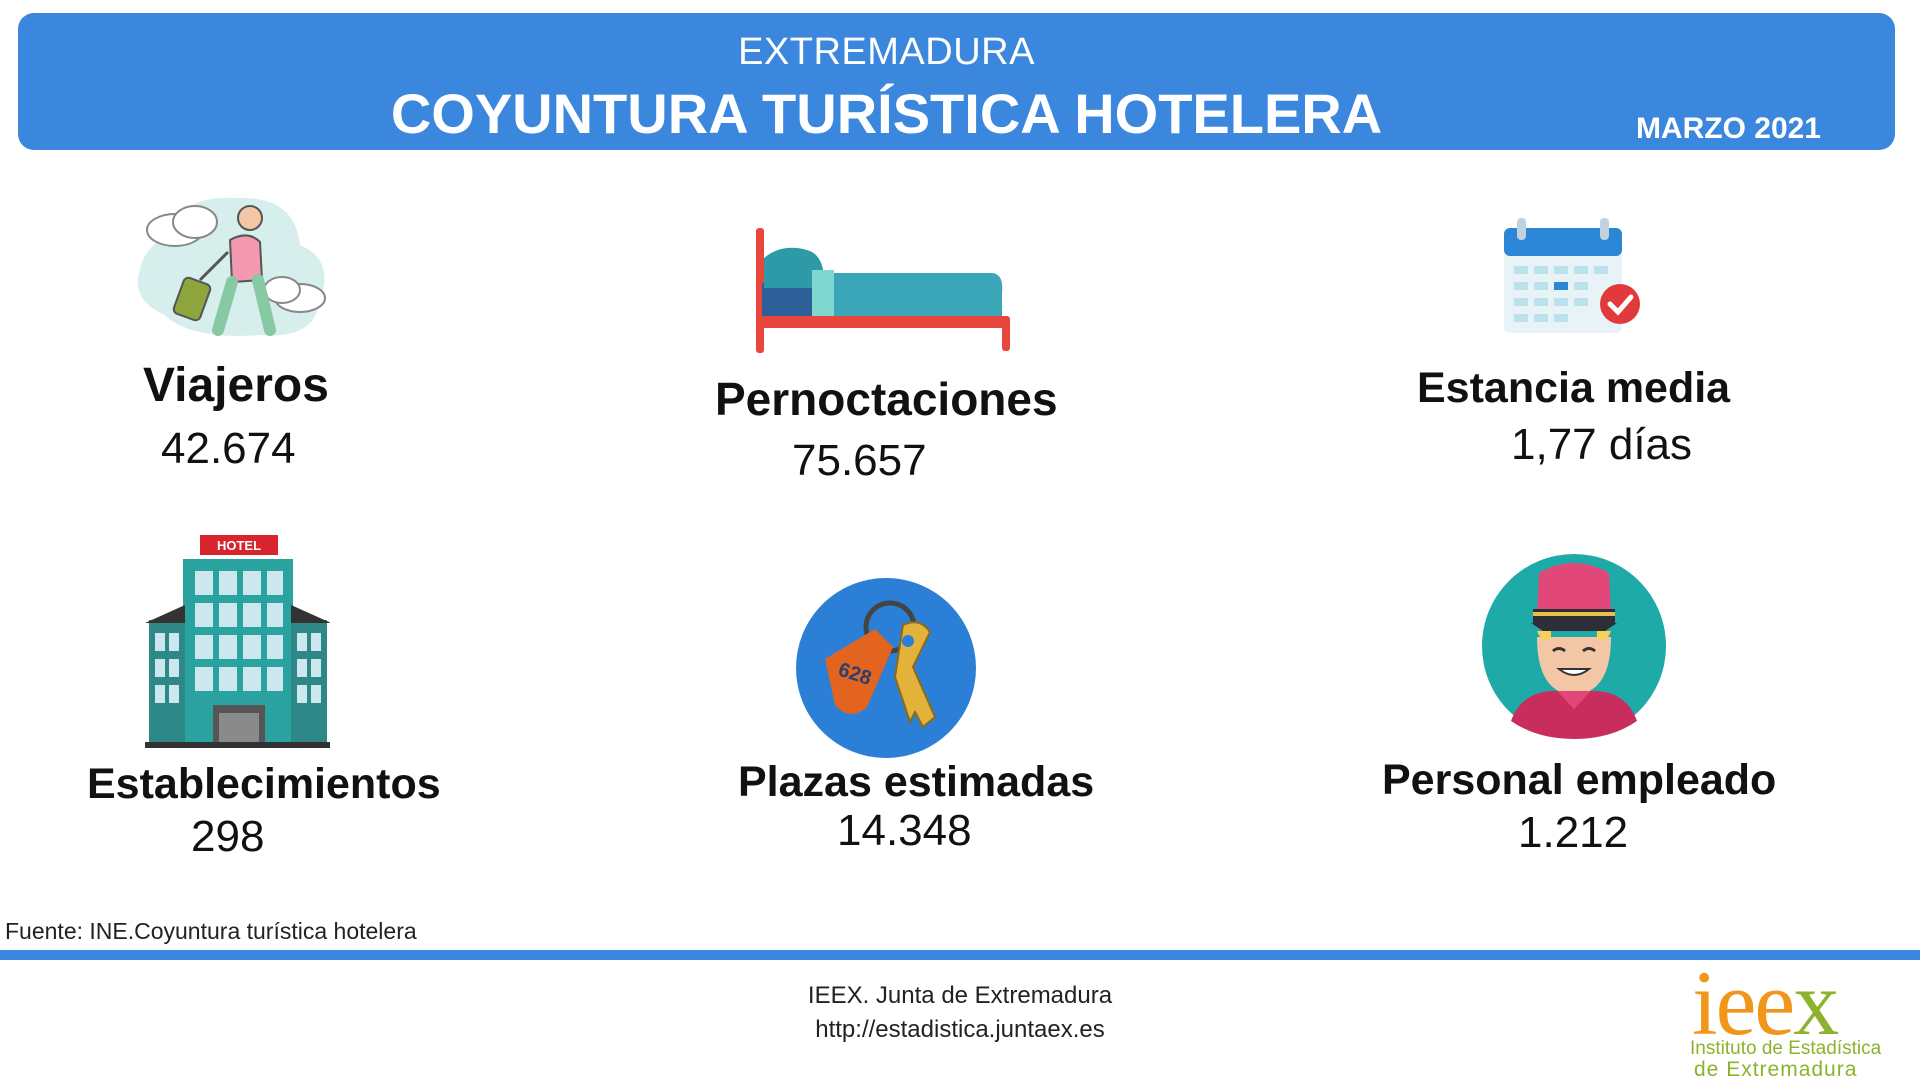 The height and width of the screenshot is (1082, 1920). I want to click on stat-label: Plazas estimadas, so click(916, 782).